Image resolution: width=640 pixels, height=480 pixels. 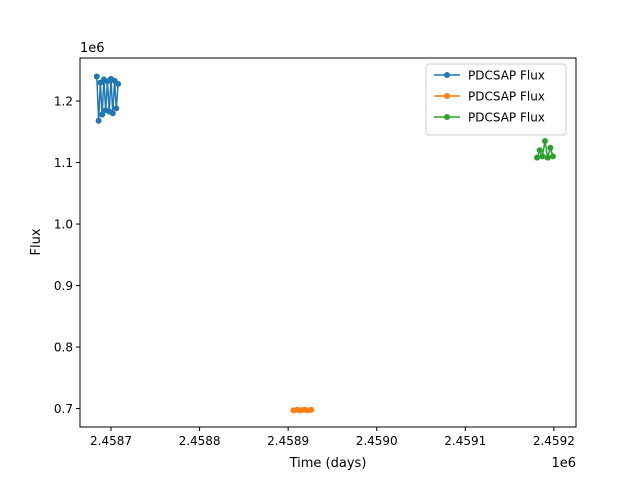 I want to click on y-tick-label: 1.1, so click(x=63, y=163).